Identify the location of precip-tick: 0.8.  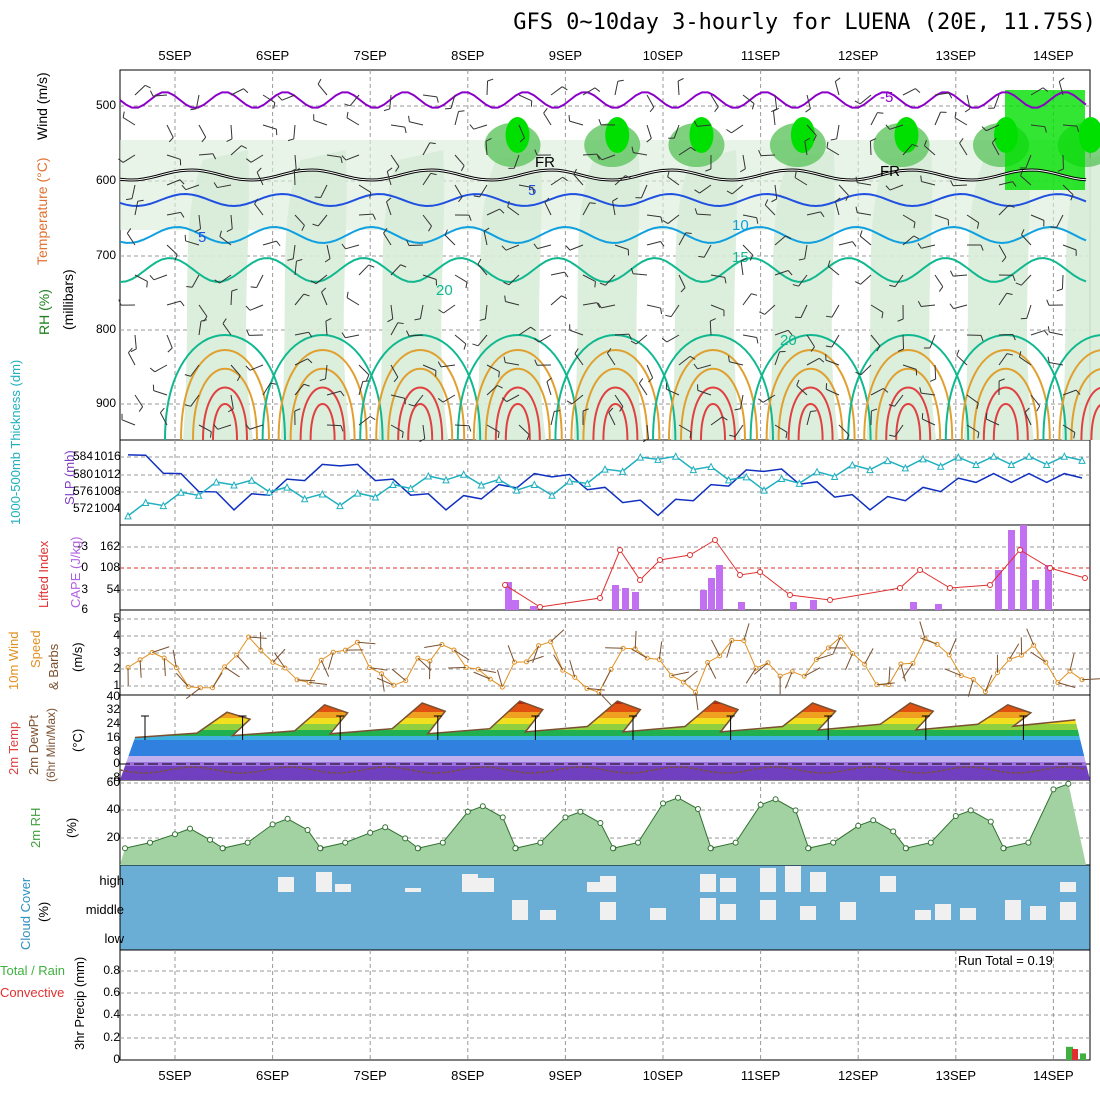
(111, 970).